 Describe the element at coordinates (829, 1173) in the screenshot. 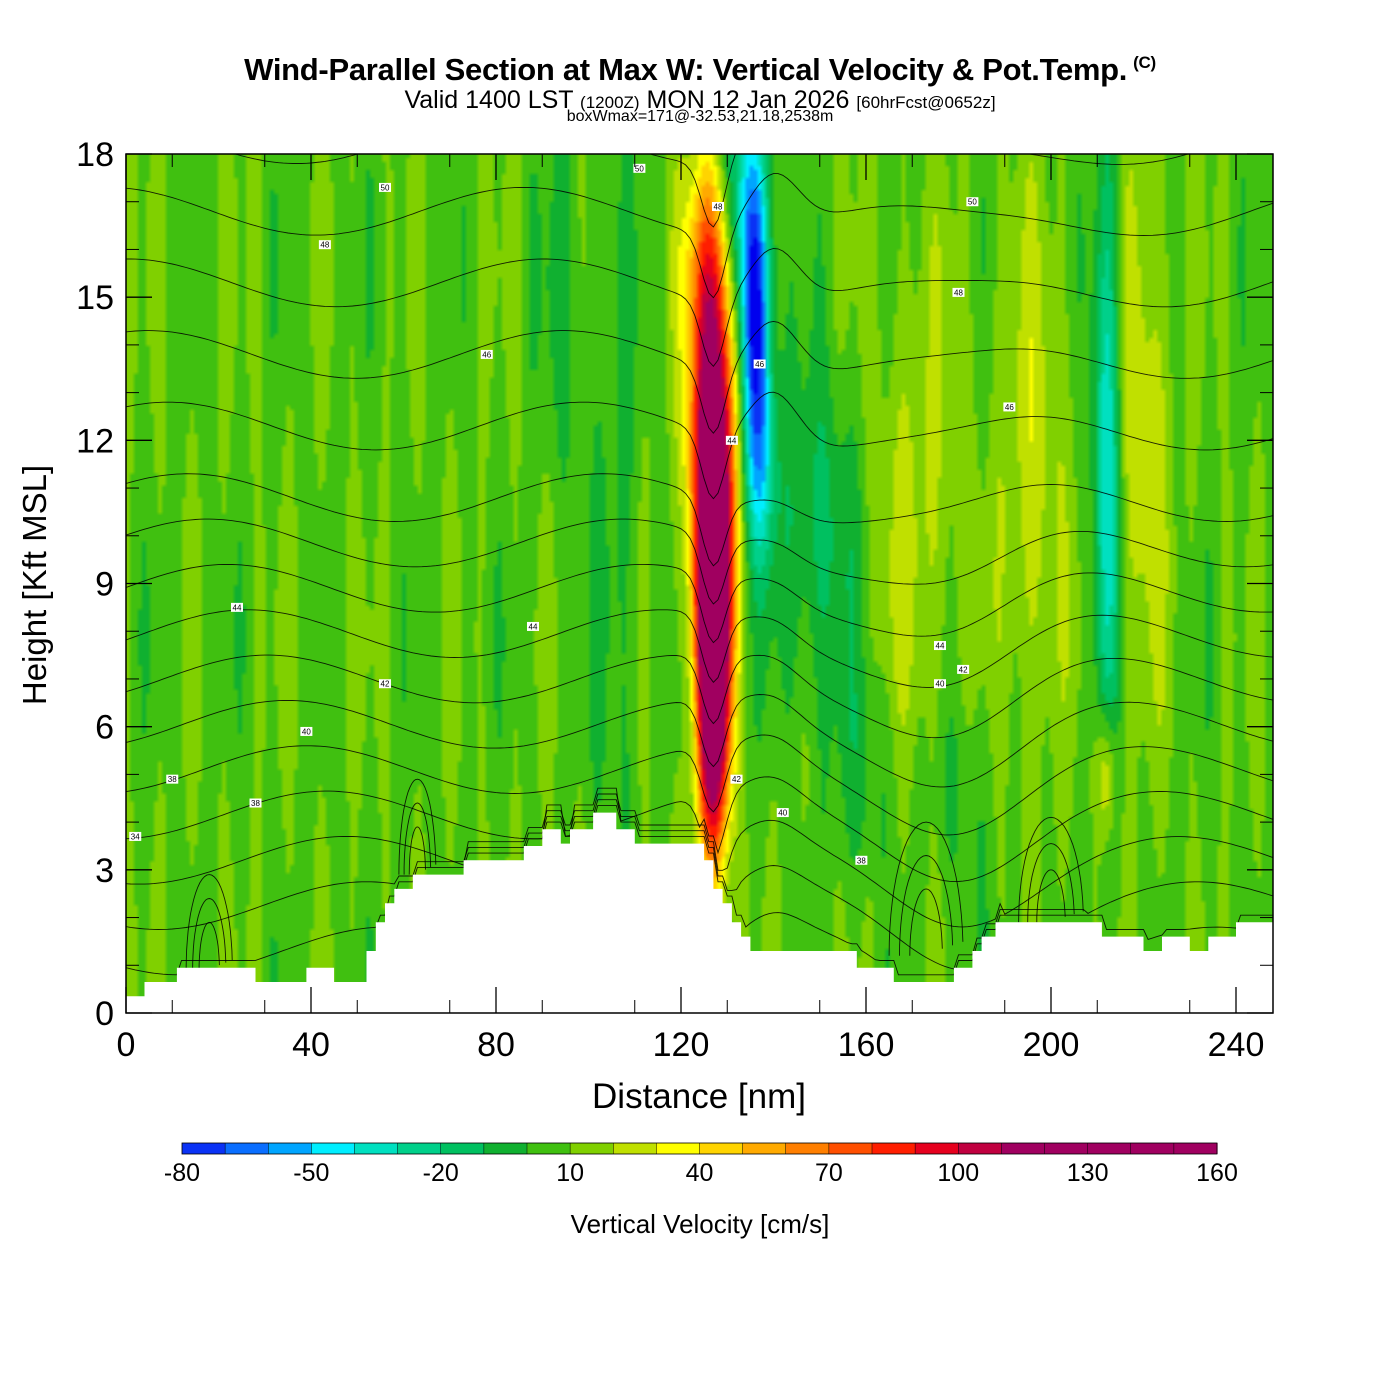

I see `colorbar-tick-label: 70` at that location.